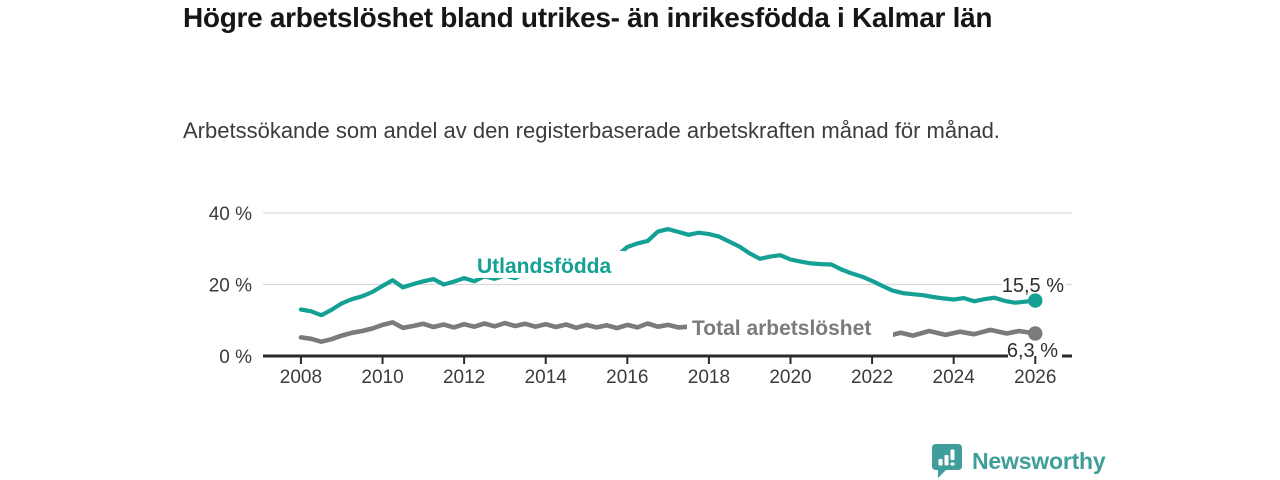 The width and height of the screenshot is (1280, 480). Describe the element at coordinates (382, 377) in the screenshot. I see `x-axis-tick-label: 2010` at that location.